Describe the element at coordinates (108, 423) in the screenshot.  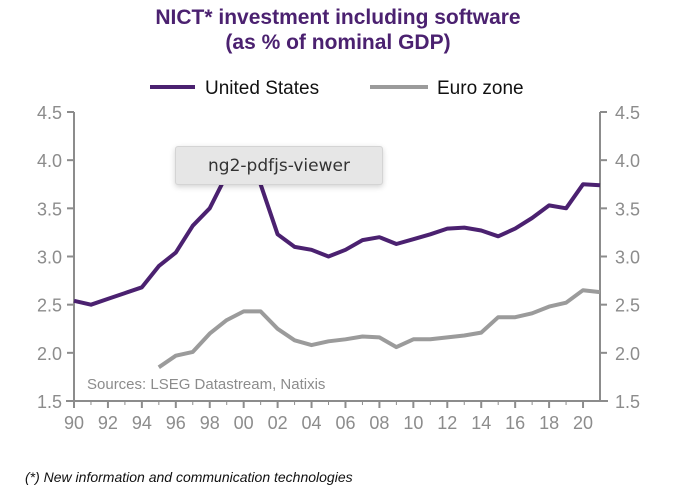
I see `x-tick-label: 92` at that location.